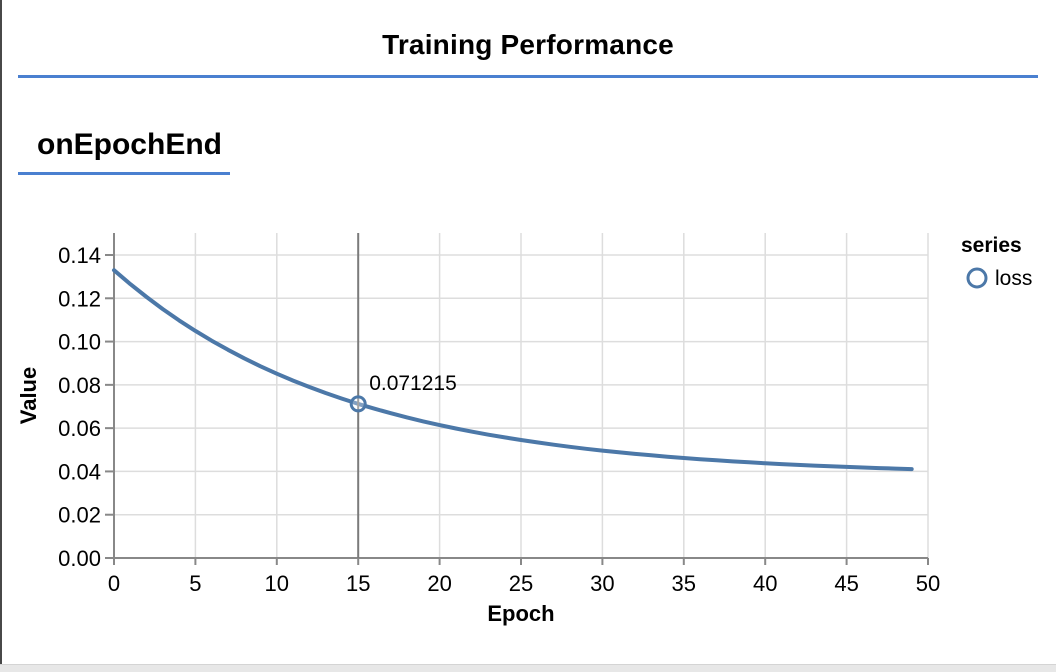 Image resolution: width=1056 pixels, height=672 pixels. What do you see at coordinates (79, 558) in the screenshot?
I see `y-tick-label: 0.00` at bounding box center [79, 558].